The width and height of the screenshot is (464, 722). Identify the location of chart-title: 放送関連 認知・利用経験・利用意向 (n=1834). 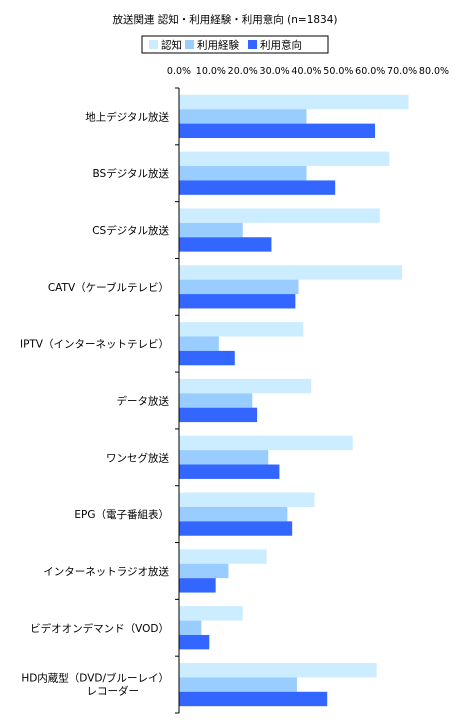
(224, 19).